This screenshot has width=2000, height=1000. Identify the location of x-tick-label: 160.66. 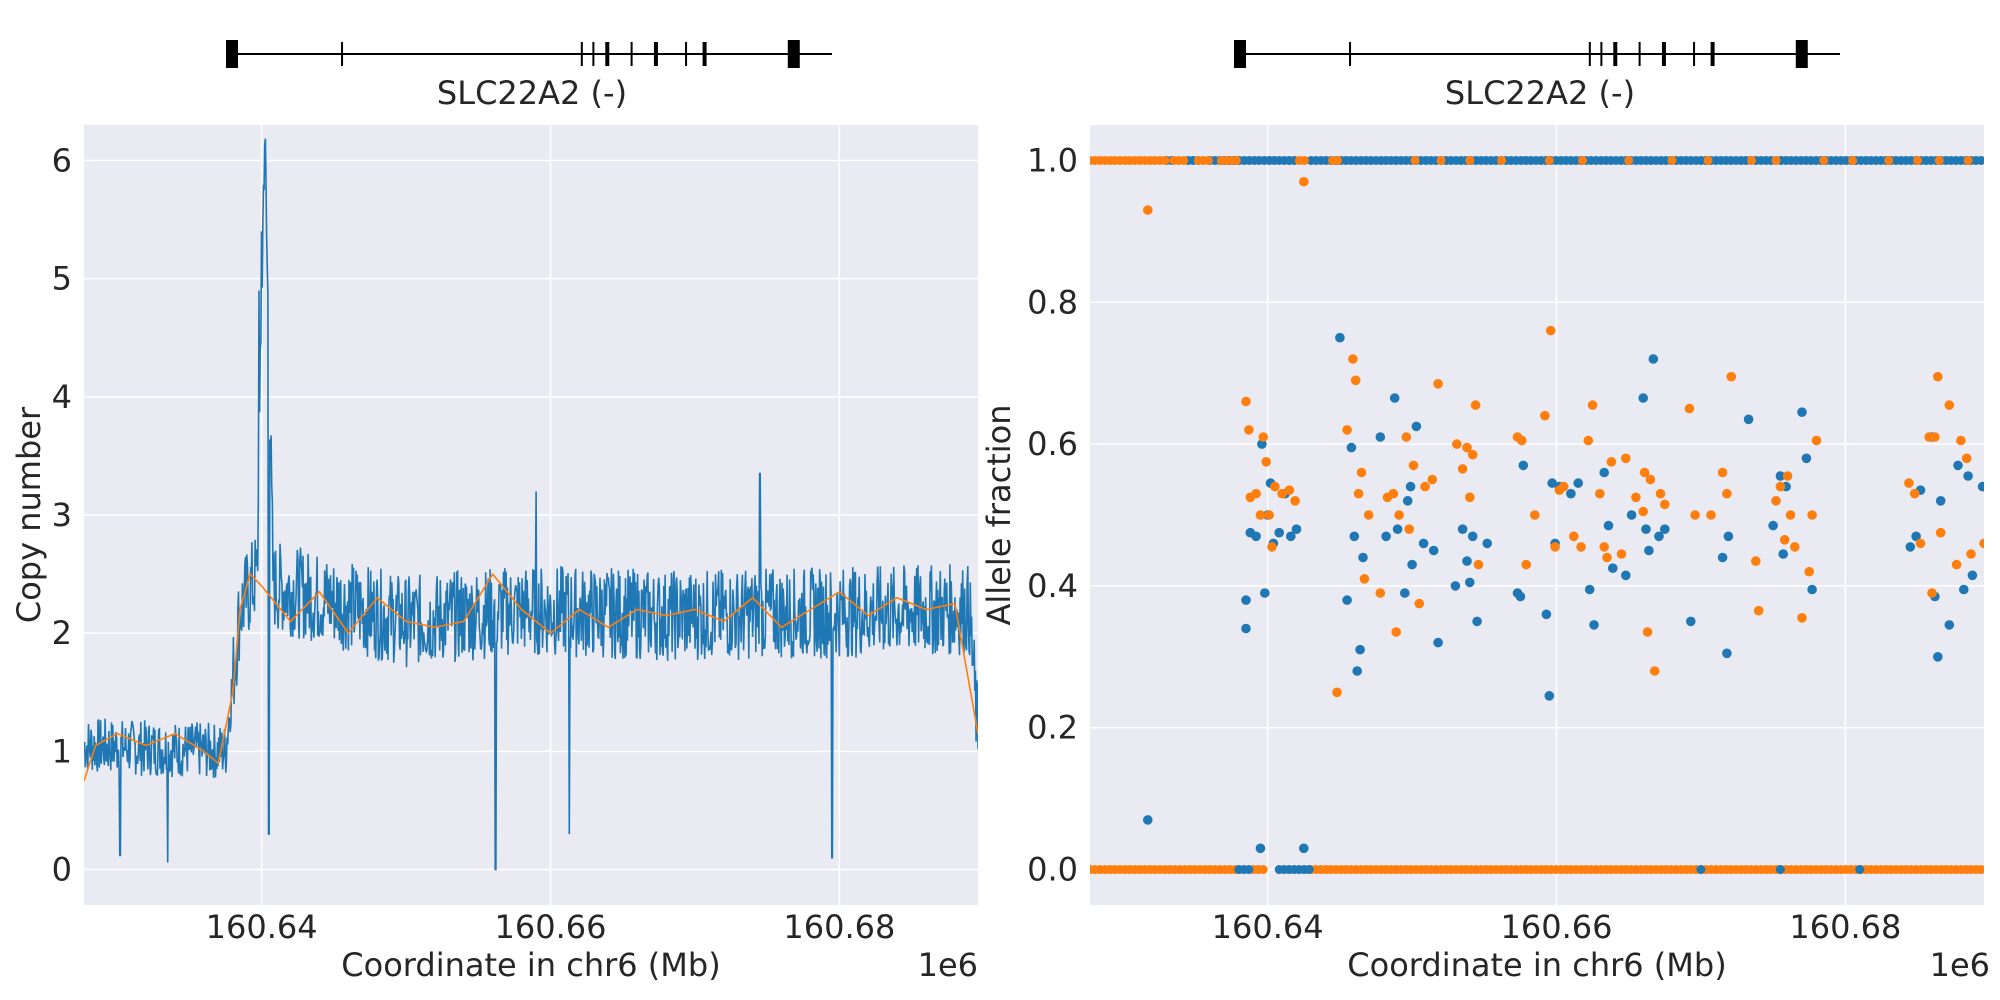
(551, 927).